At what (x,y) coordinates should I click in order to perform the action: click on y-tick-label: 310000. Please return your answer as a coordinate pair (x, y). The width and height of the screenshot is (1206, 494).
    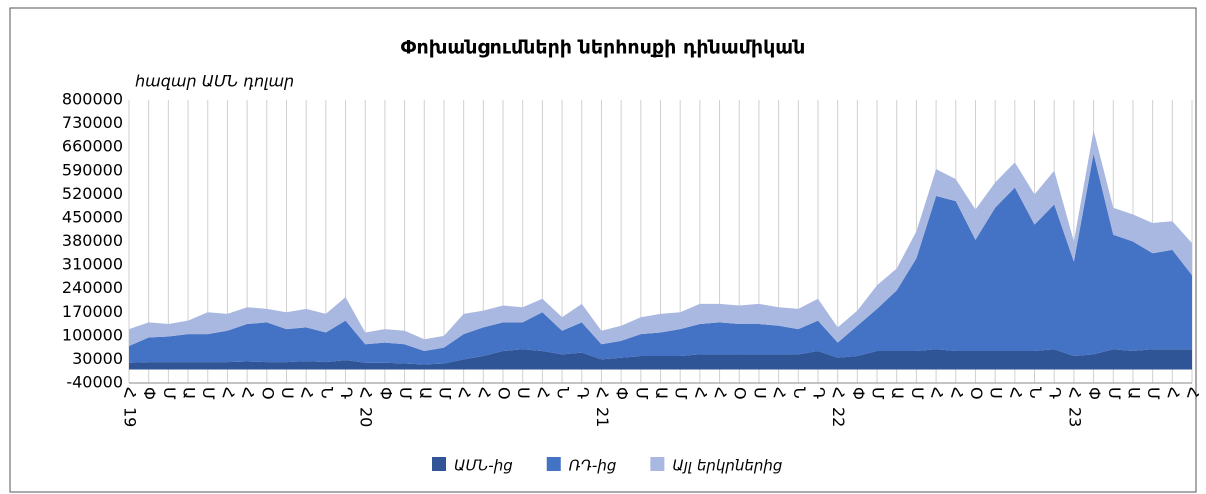
    Looking at the image, I should click on (92, 264).